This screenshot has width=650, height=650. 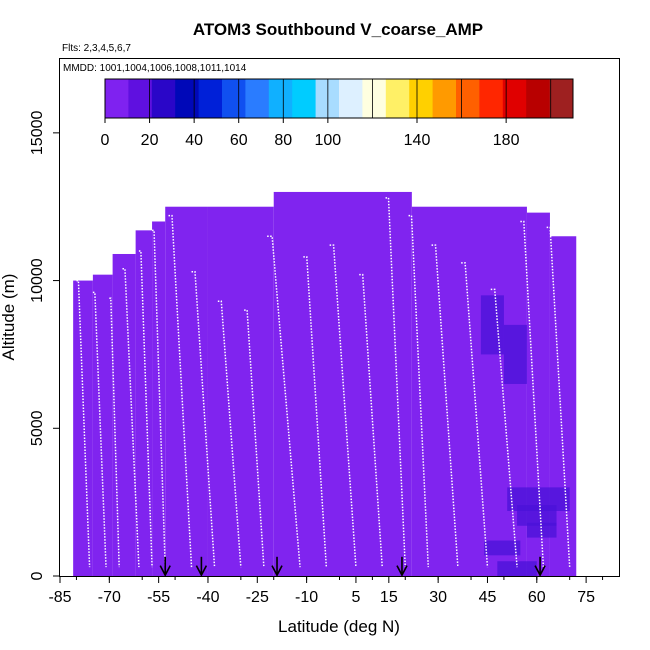 What do you see at coordinates (105, 140) in the screenshot?
I see `colorbar-tick-label: 0` at bounding box center [105, 140].